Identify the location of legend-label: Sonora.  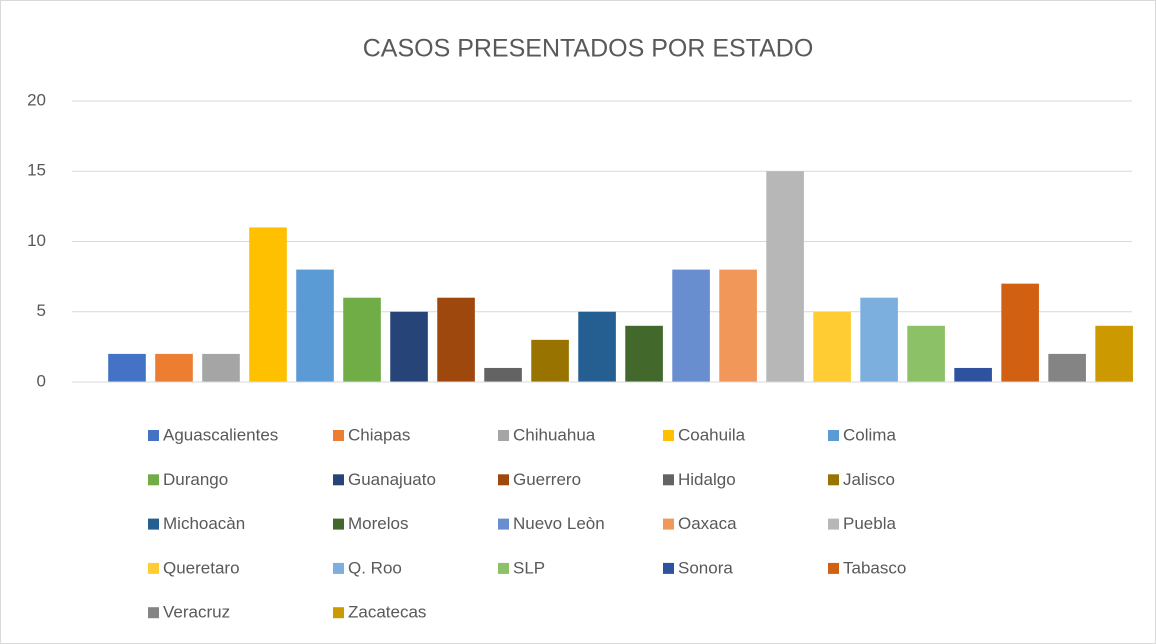
(705, 567).